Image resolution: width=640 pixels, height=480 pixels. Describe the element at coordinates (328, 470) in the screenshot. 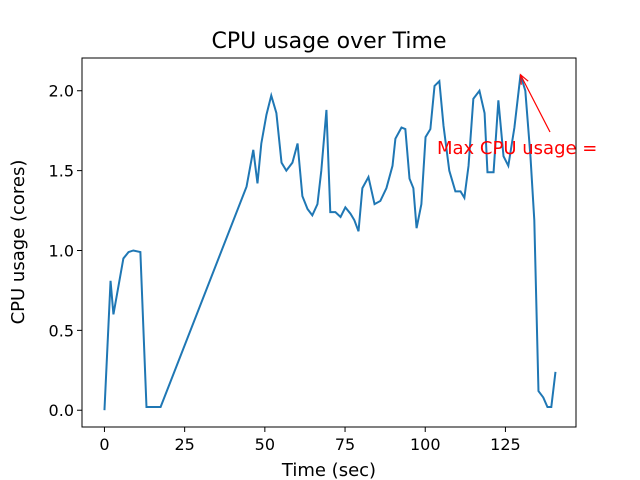

I see `x-axis-label: Time (sec)` at that location.